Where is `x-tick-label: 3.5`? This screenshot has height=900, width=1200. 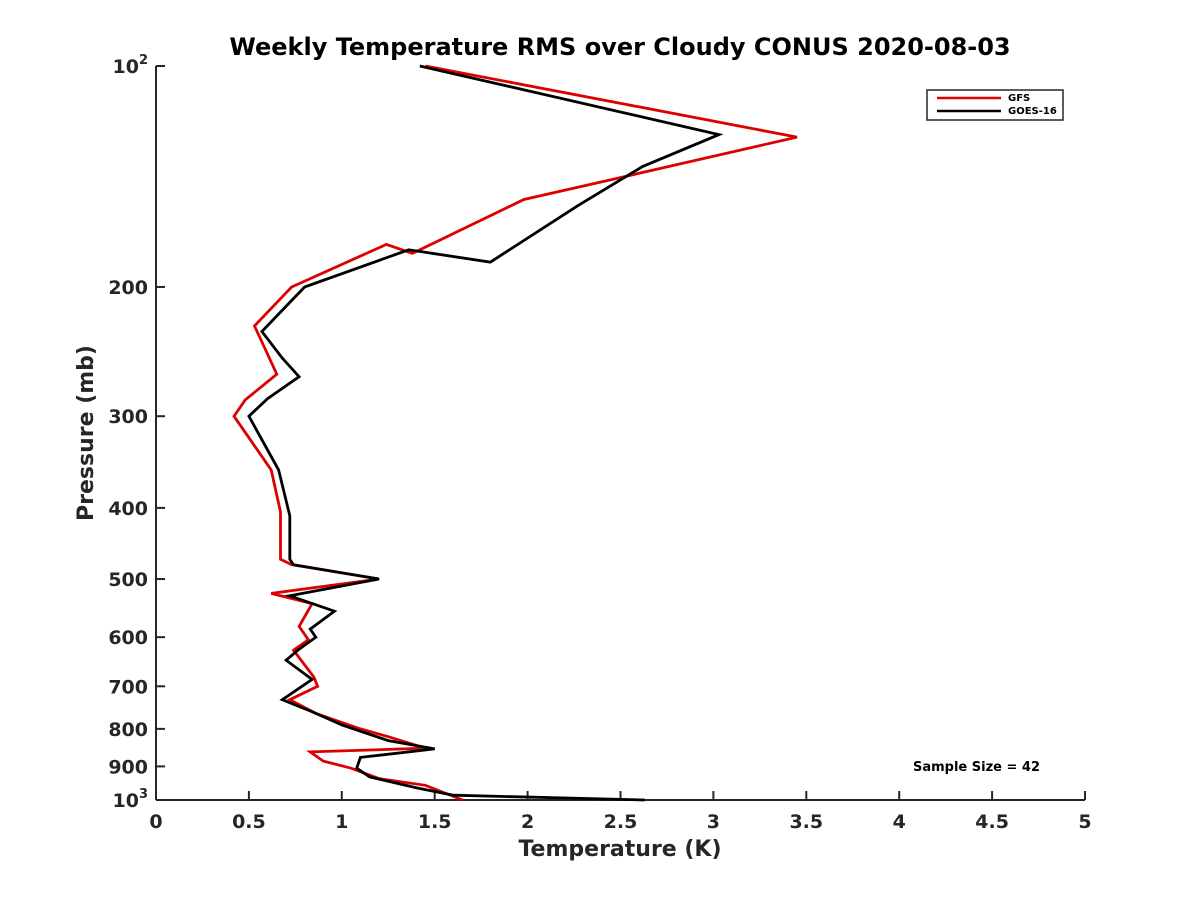
x-tick-label: 3.5 is located at coordinates (806, 822).